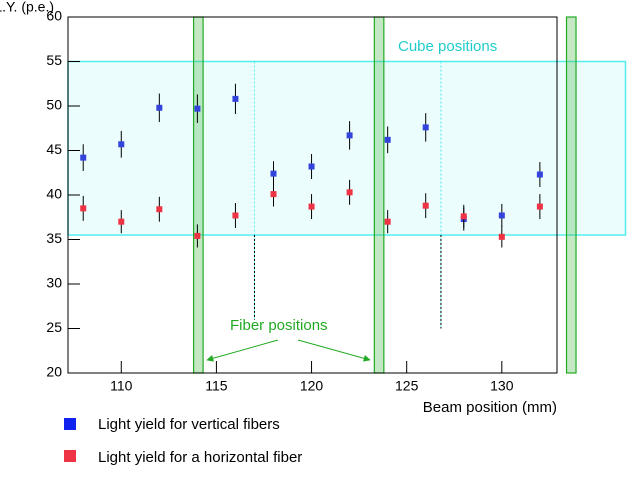 The height and width of the screenshot is (484, 641). I want to click on cube-label: Cube positions, so click(447, 46).